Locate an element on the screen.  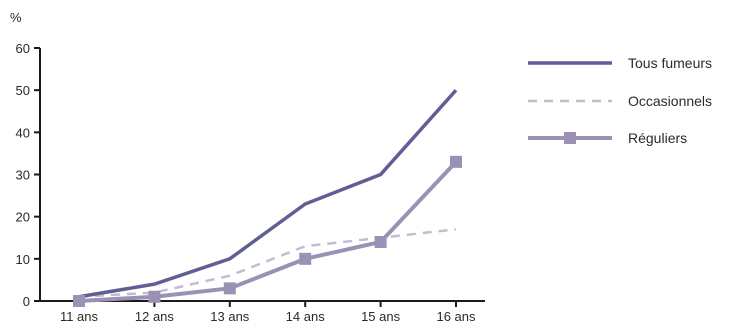
legend: Tous fumeurs Occasionnels Réguliers is located at coordinates (620, 100).